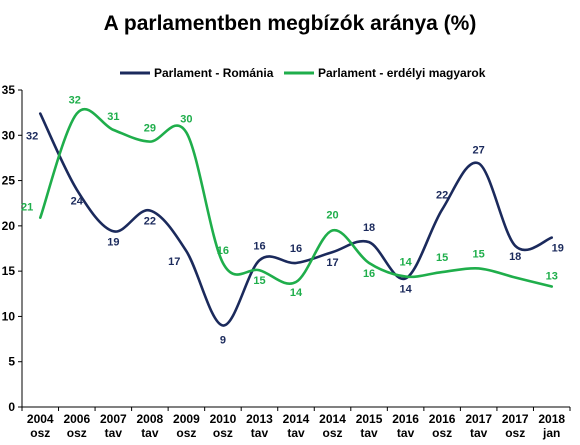 This screenshot has height=445, width=580. Describe the element at coordinates (332, 215) in the screenshot. I see `data-label-erdelyi: 20` at that location.